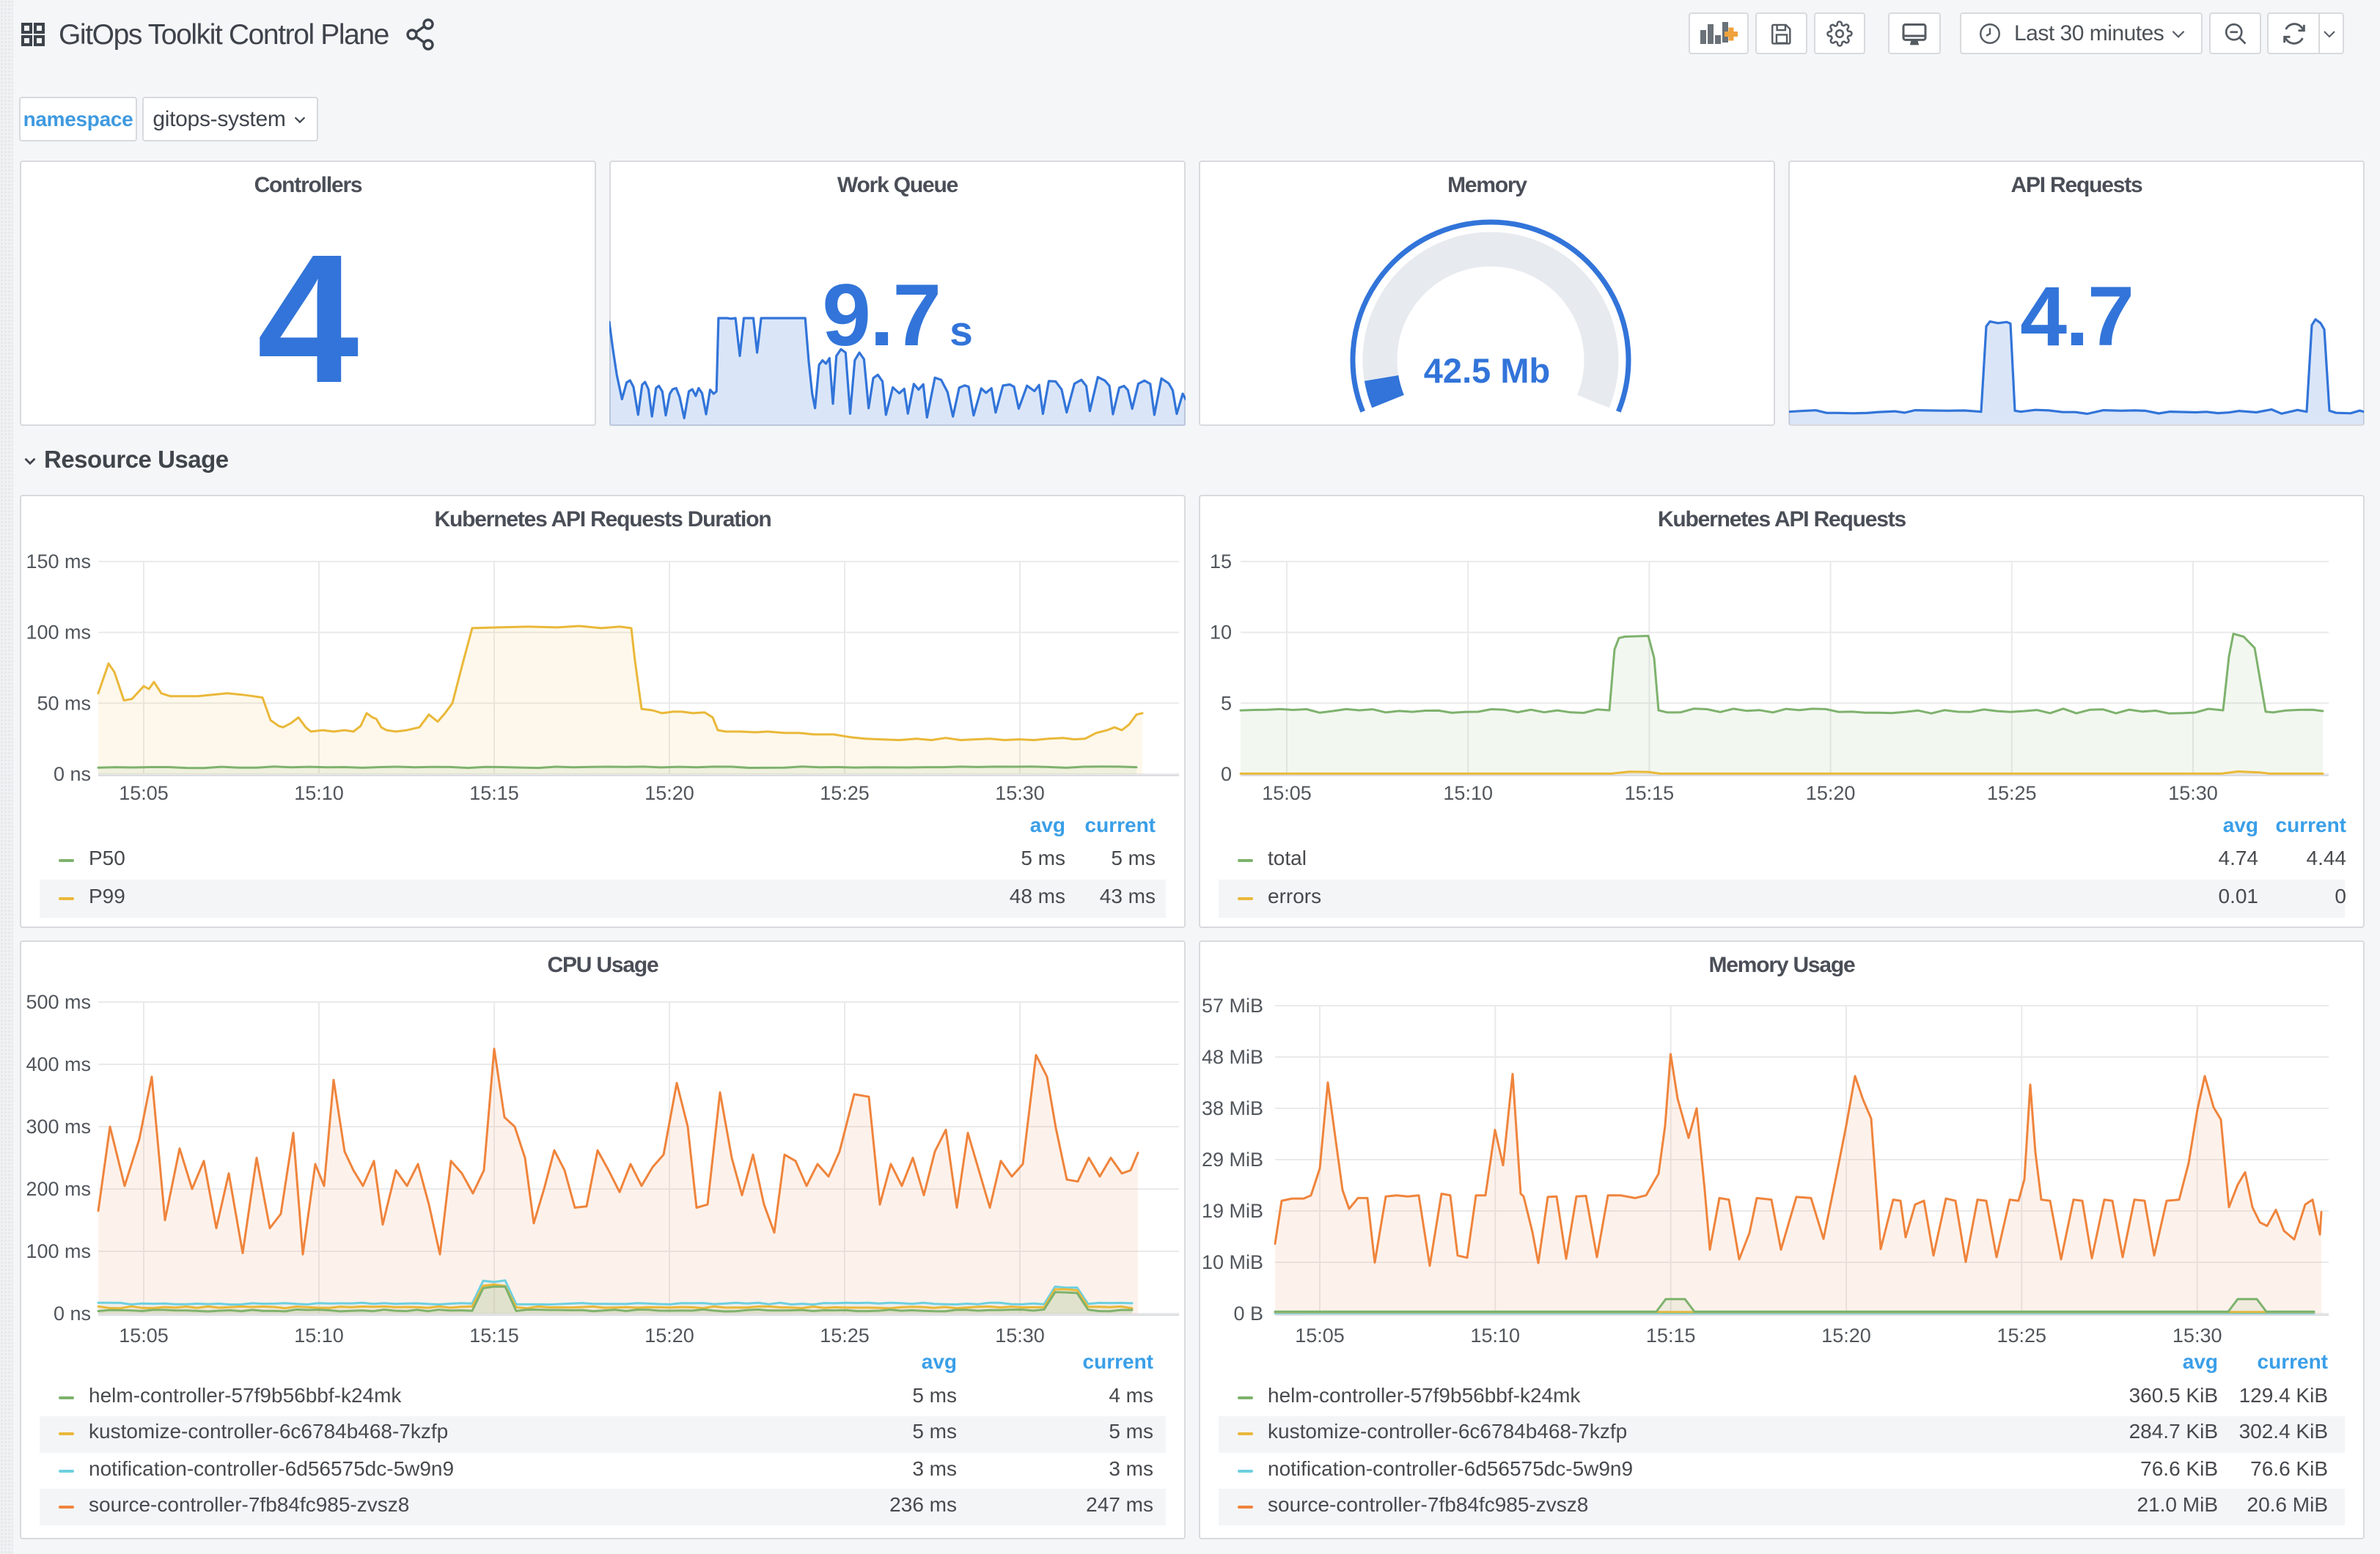 The width and height of the screenshot is (2380, 1554). Describe the element at coordinates (1232, 1160) in the screenshot. I see `svg-text: 29 MiB` at that location.